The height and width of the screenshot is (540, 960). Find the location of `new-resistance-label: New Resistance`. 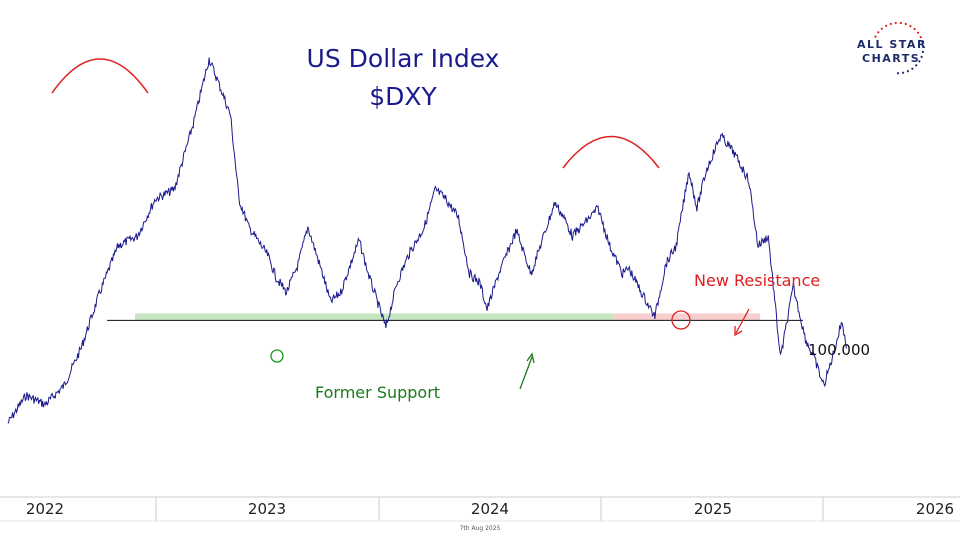

new-resistance-label: New Resistance is located at coordinates (757, 280).